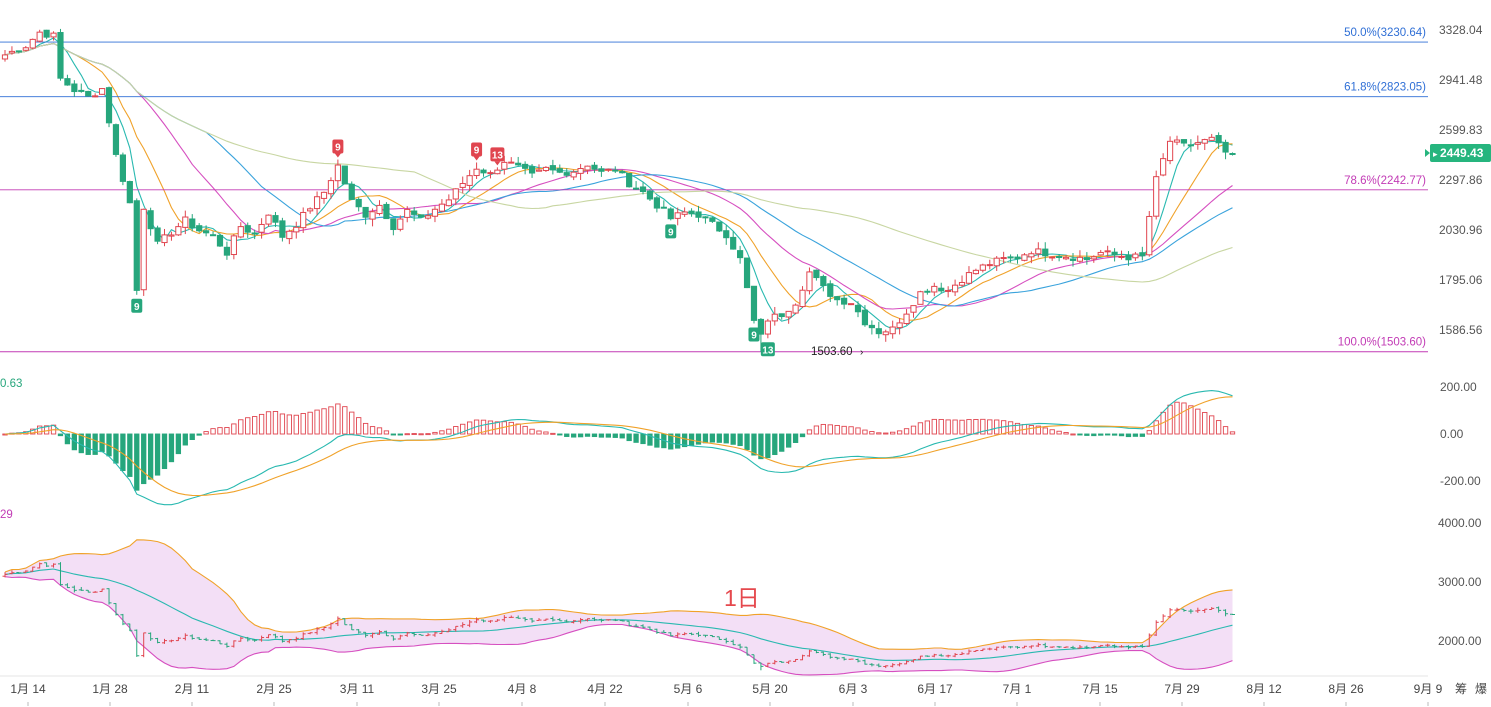  What do you see at coordinates (1458, 153) in the screenshot?
I see `current-price-tag: 2449.43 ▸` at bounding box center [1458, 153].